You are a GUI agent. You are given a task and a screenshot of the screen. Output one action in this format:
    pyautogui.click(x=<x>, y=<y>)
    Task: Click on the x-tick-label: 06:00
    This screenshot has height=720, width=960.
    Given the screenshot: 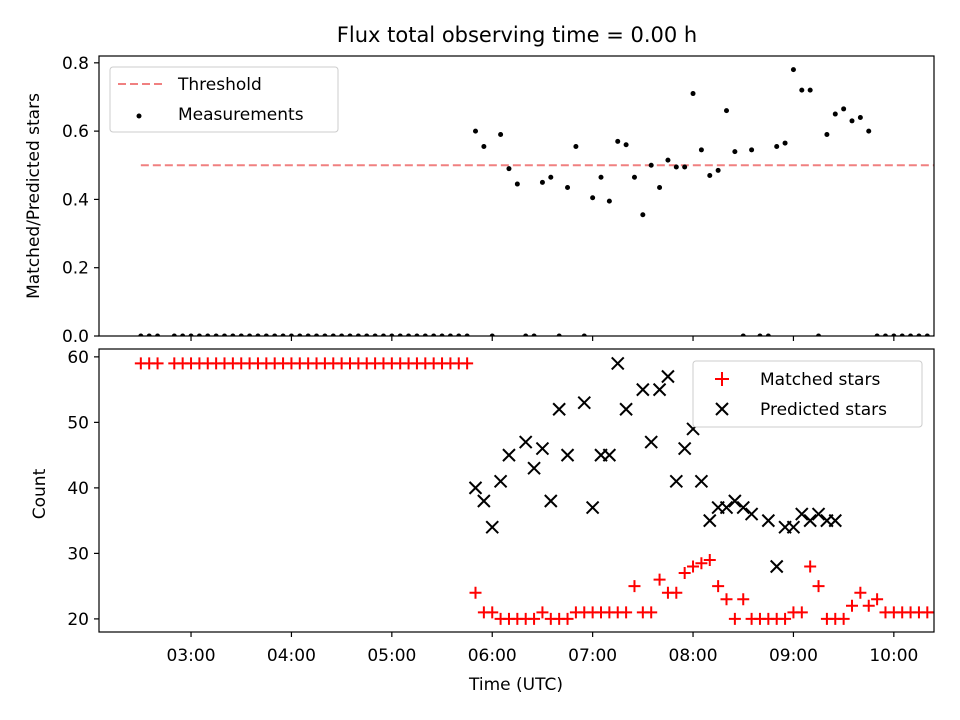 What is the action you would take?
    pyautogui.click(x=492, y=656)
    